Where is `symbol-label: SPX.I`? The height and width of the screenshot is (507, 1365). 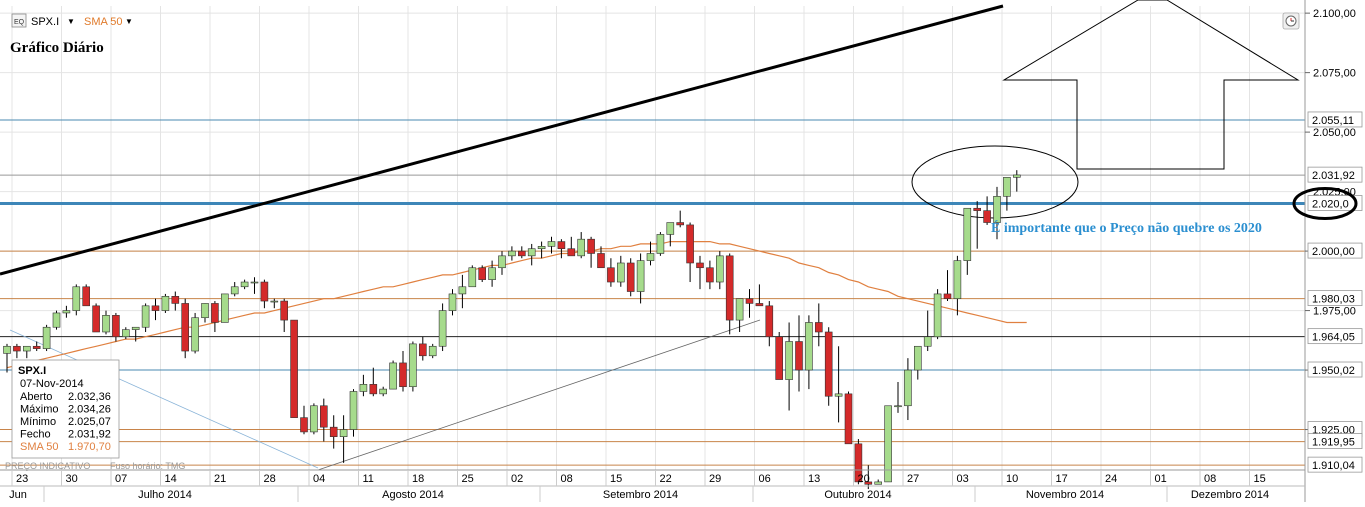 symbol-label: SPX.I is located at coordinates (45, 22).